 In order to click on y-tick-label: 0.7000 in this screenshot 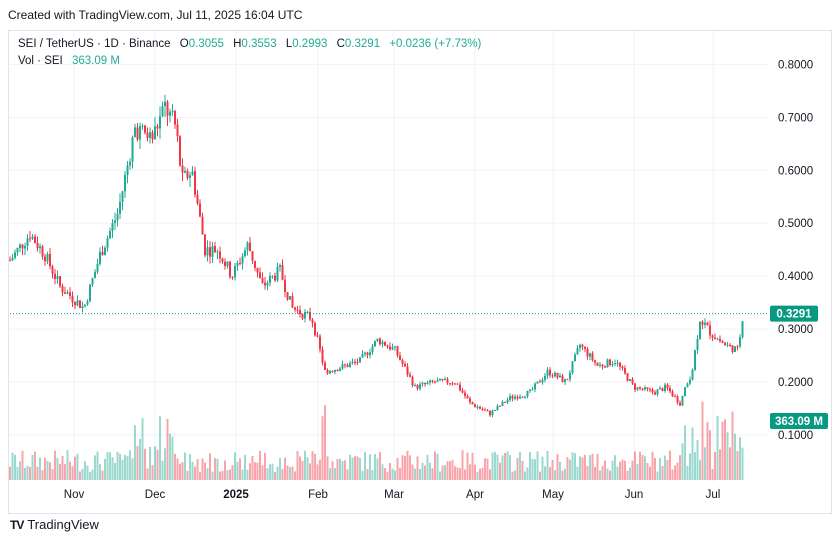, I will do `click(795, 118)`.